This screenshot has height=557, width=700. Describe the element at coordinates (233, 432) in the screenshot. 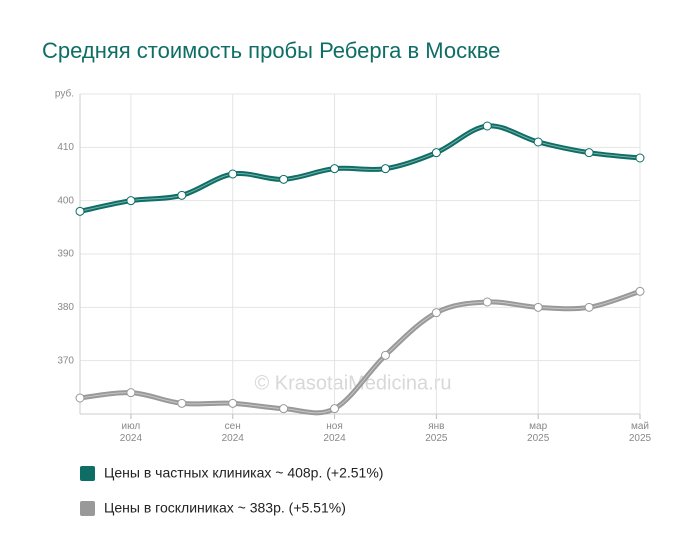

I see `x-tick-label: сен 2024` at that location.